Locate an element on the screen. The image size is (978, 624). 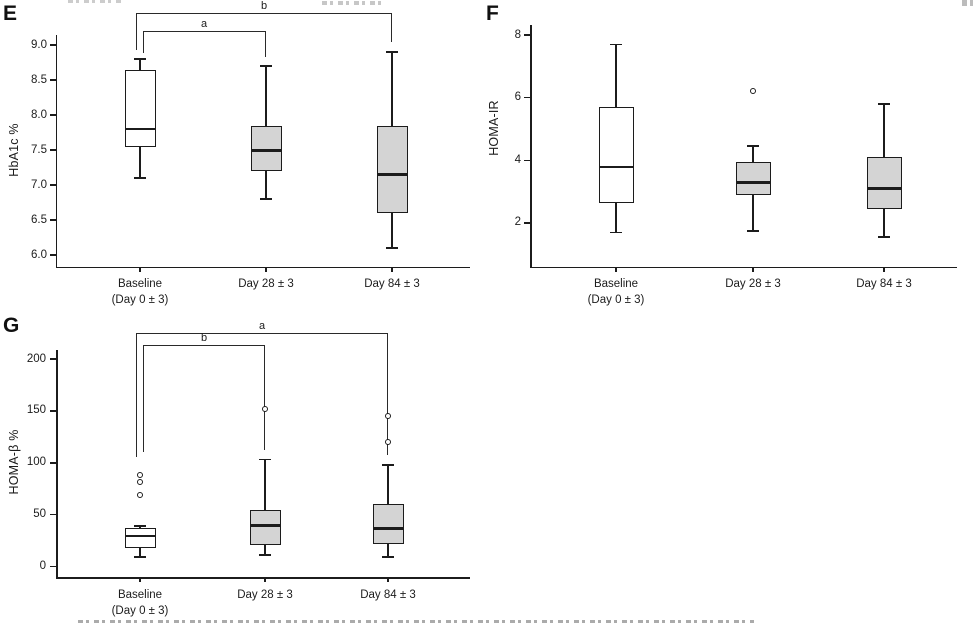
y-tick-label: 8 is located at coordinates (517, 34).